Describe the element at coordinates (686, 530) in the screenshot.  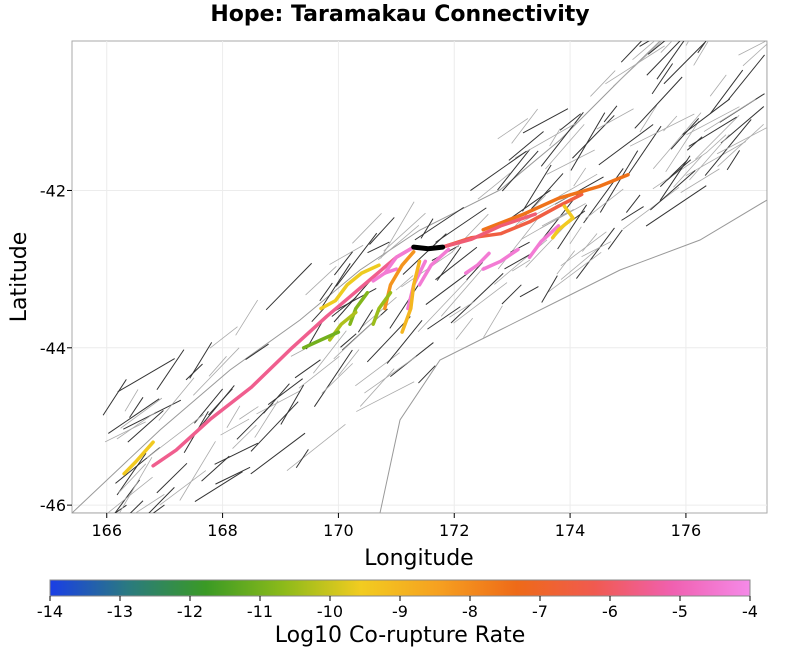
I see `x-tick-label: 176` at that location.